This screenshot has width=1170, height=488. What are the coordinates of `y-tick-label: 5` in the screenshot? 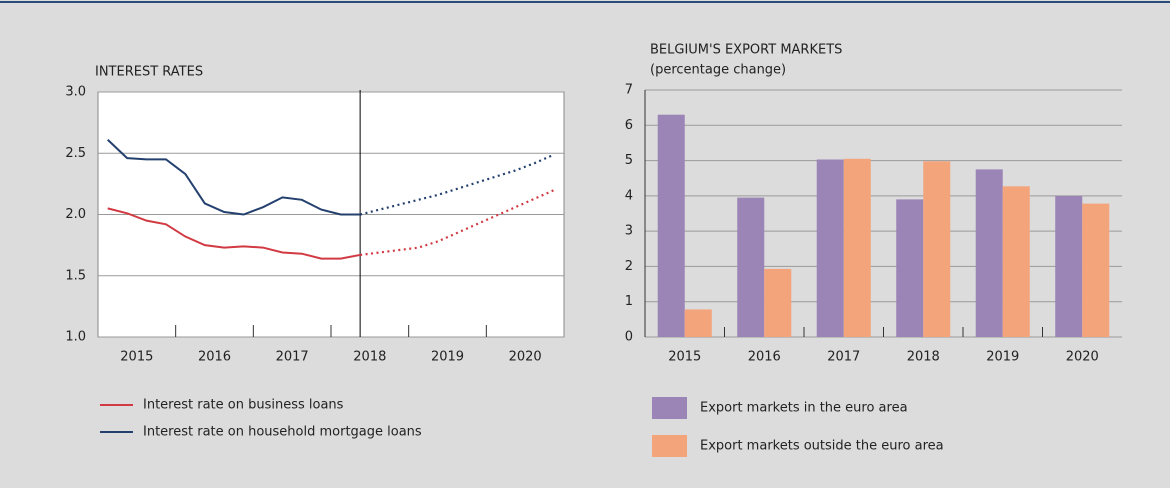 It's located at (629, 160).